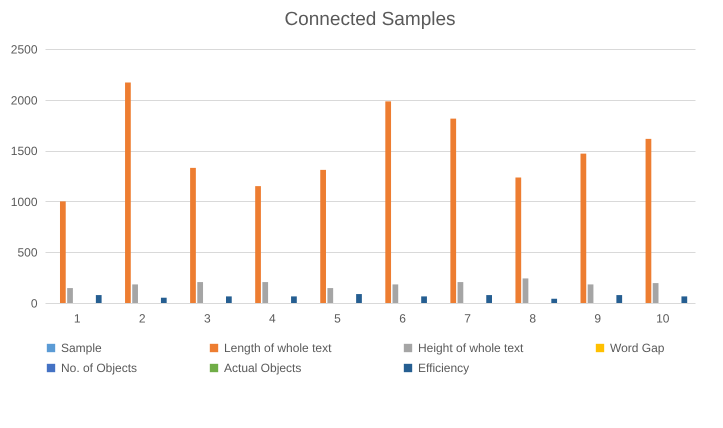 This screenshot has width=723, height=428. Describe the element at coordinates (24, 201) in the screenshot. I see `y-tick-label: 1000` at that location.